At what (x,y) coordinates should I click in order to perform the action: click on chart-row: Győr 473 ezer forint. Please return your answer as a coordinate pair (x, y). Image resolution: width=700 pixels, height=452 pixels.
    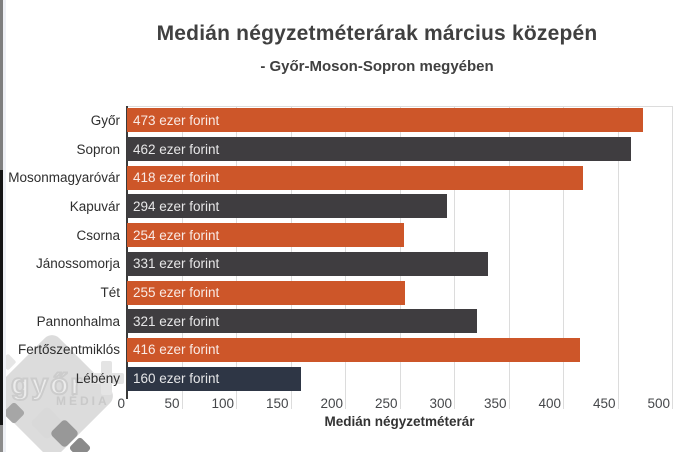
    Looking at the image, I should click on (340, 120).